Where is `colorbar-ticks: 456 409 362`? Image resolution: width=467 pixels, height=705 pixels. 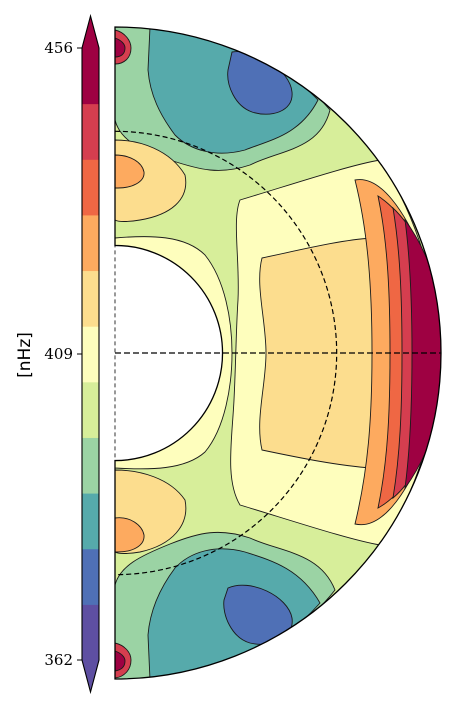
colorbar-ticks: 456 409 362 is located at coordinates (63, 354).